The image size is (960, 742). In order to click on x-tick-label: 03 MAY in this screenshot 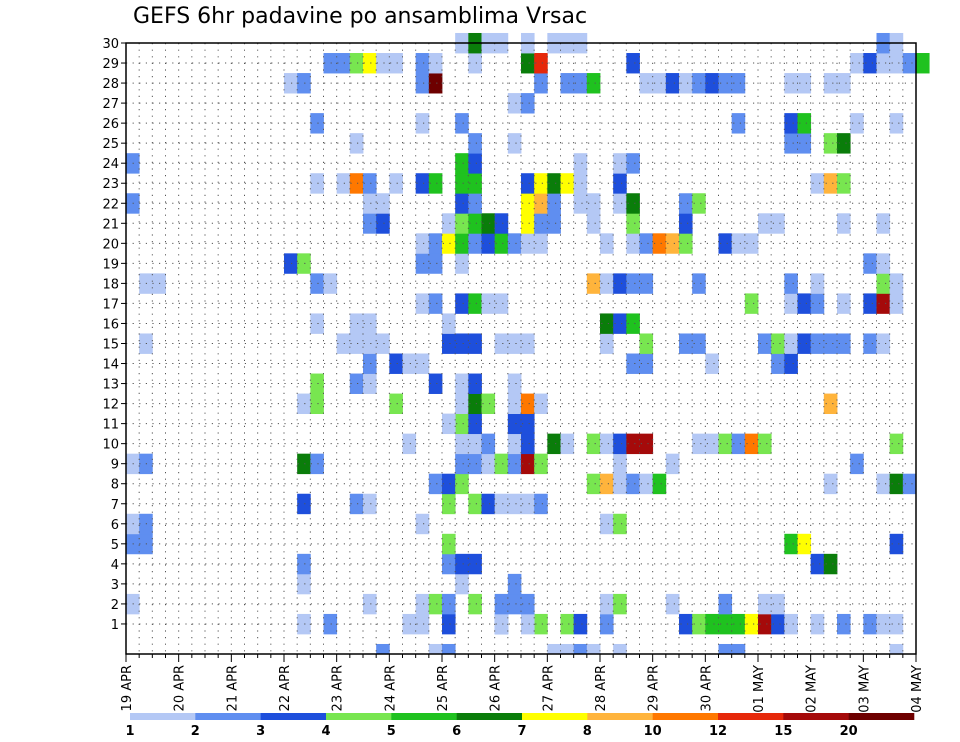, I will do `click(864, 689)`.